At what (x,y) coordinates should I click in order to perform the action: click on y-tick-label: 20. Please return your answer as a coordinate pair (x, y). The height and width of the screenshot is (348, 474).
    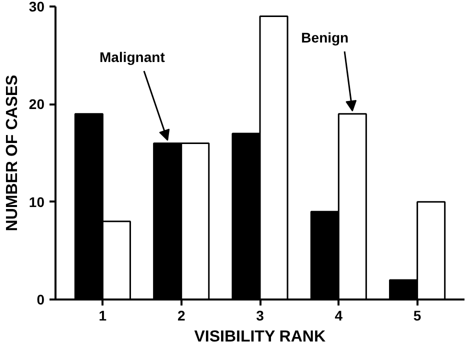
    Looking at the image, I should click on (36, 104).